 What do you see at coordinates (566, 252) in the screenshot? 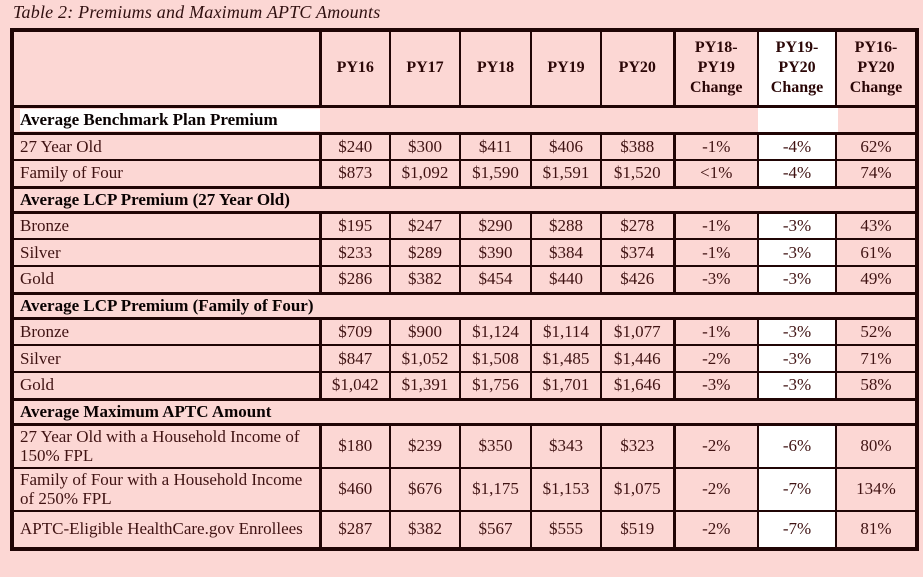
I see `value-cell: $384` at bounding box center [566, 252].